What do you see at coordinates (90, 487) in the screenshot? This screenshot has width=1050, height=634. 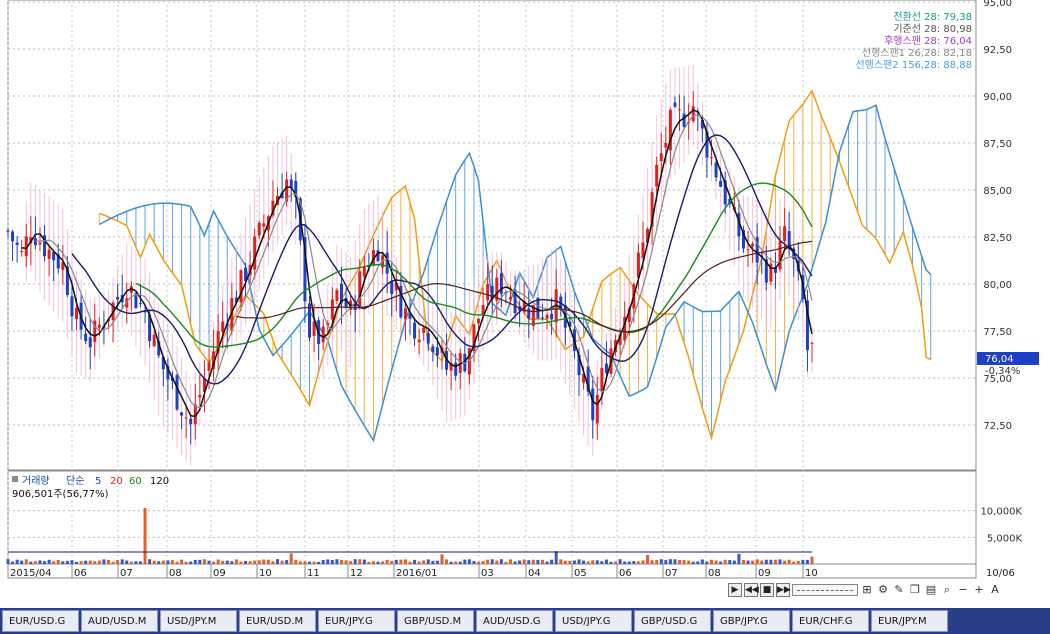 I see `volume-legend: 거래량 단순 5 20 60 120 906,501주(56,77%)` at bounding box center [90, 487].